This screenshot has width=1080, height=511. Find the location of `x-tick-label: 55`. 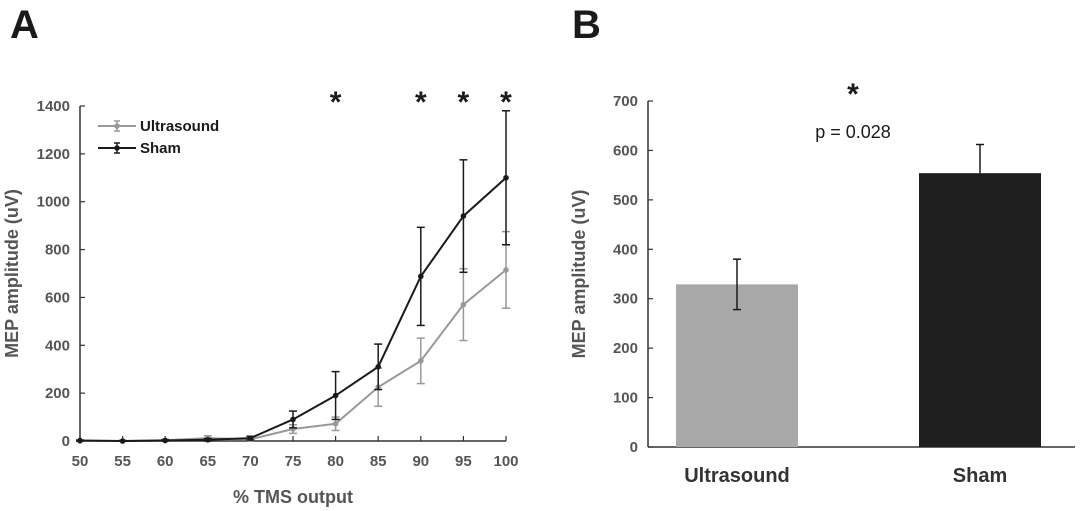

x-tick-label: 55 is located at coordinates (122, 461).